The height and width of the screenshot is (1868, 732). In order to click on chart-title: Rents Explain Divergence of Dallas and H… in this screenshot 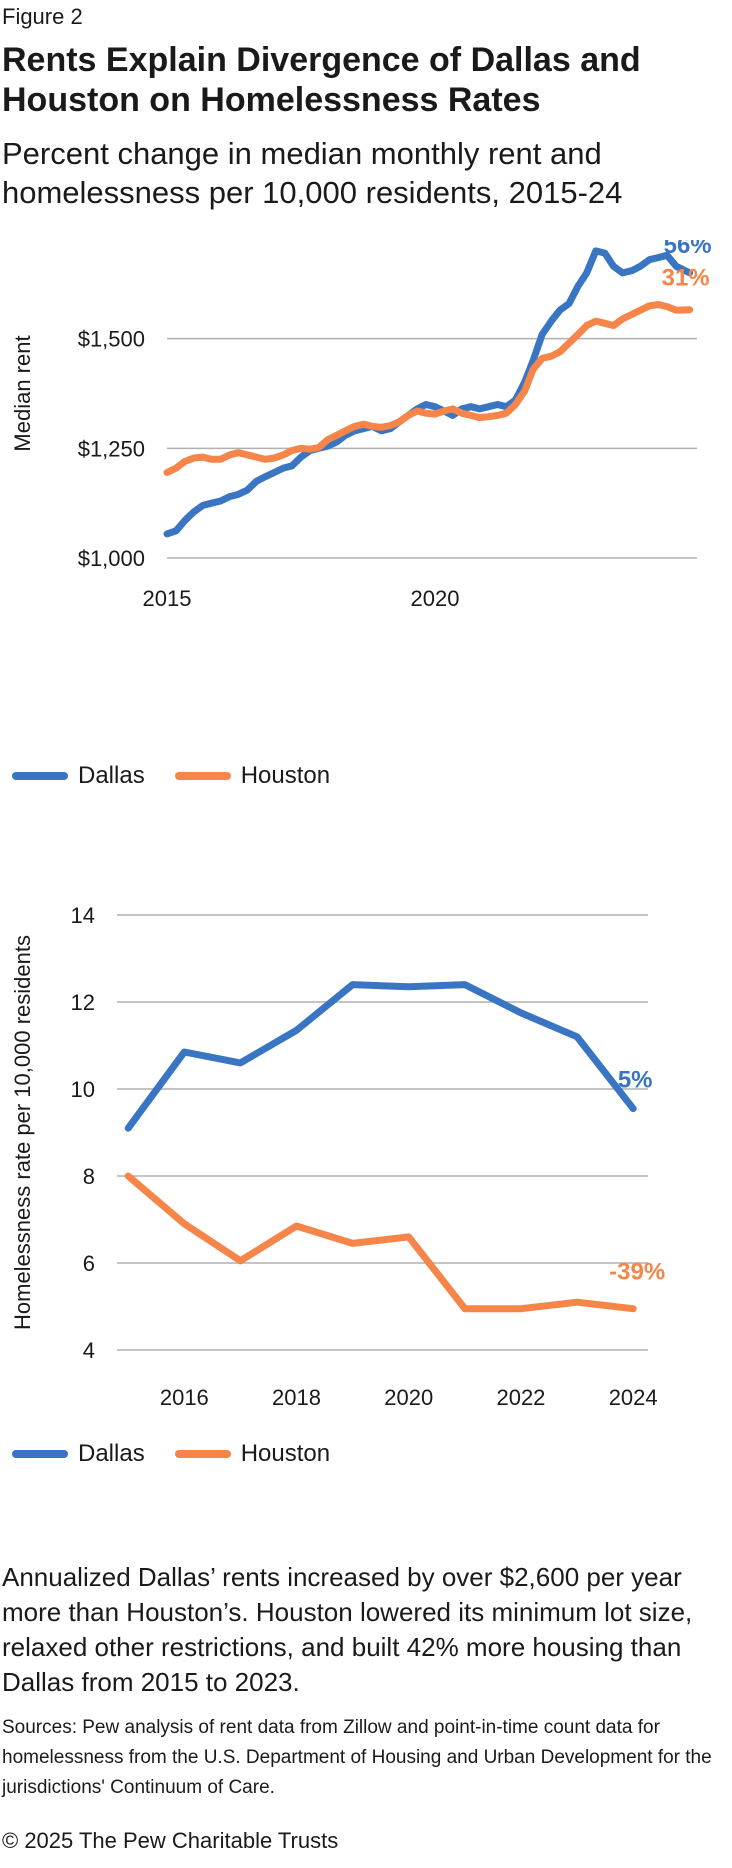, I will do `click(321, 80)`.